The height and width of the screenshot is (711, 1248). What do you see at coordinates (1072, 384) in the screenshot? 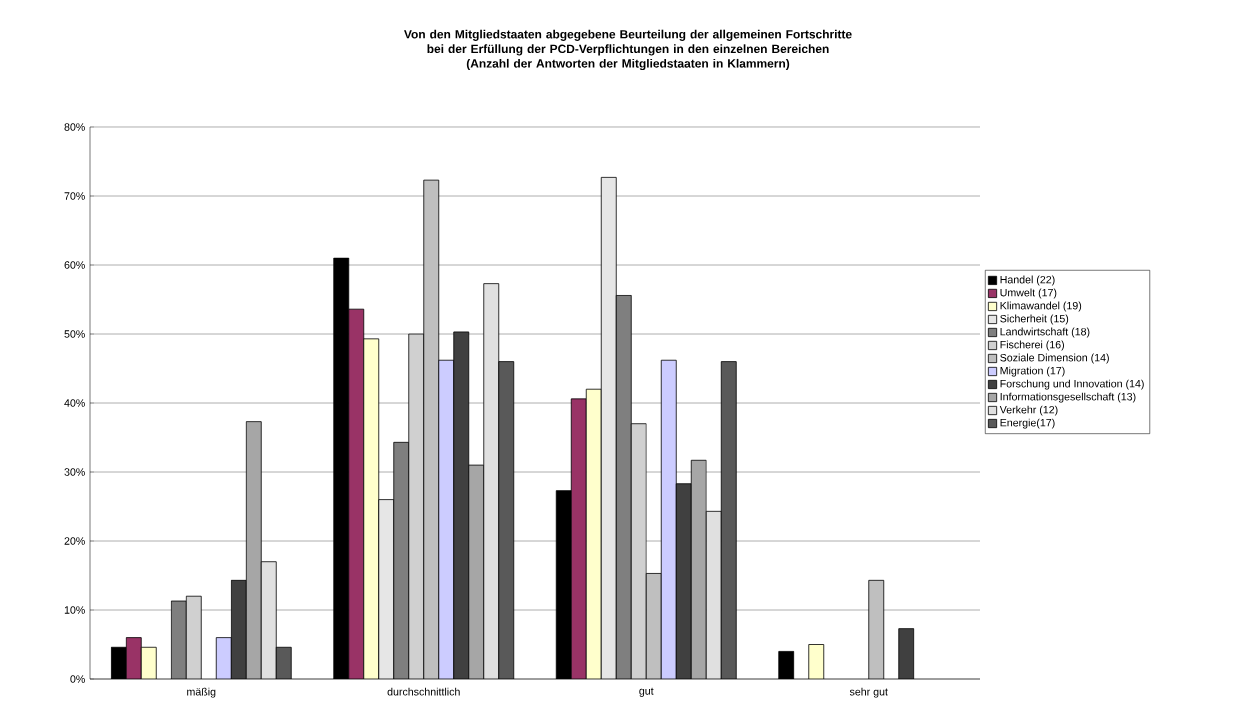
I see `legend-label: Forschung und Innovation (14)` at bounding box center [1072, 384].